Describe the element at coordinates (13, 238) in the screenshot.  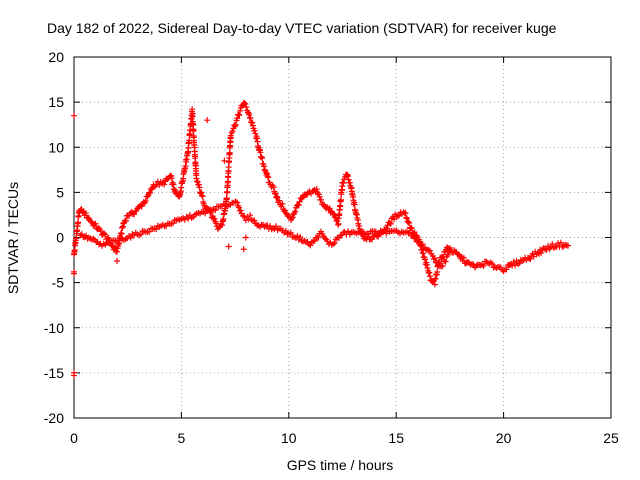
I see `y-axis-label: SDTVAR / TECUs` at that location.